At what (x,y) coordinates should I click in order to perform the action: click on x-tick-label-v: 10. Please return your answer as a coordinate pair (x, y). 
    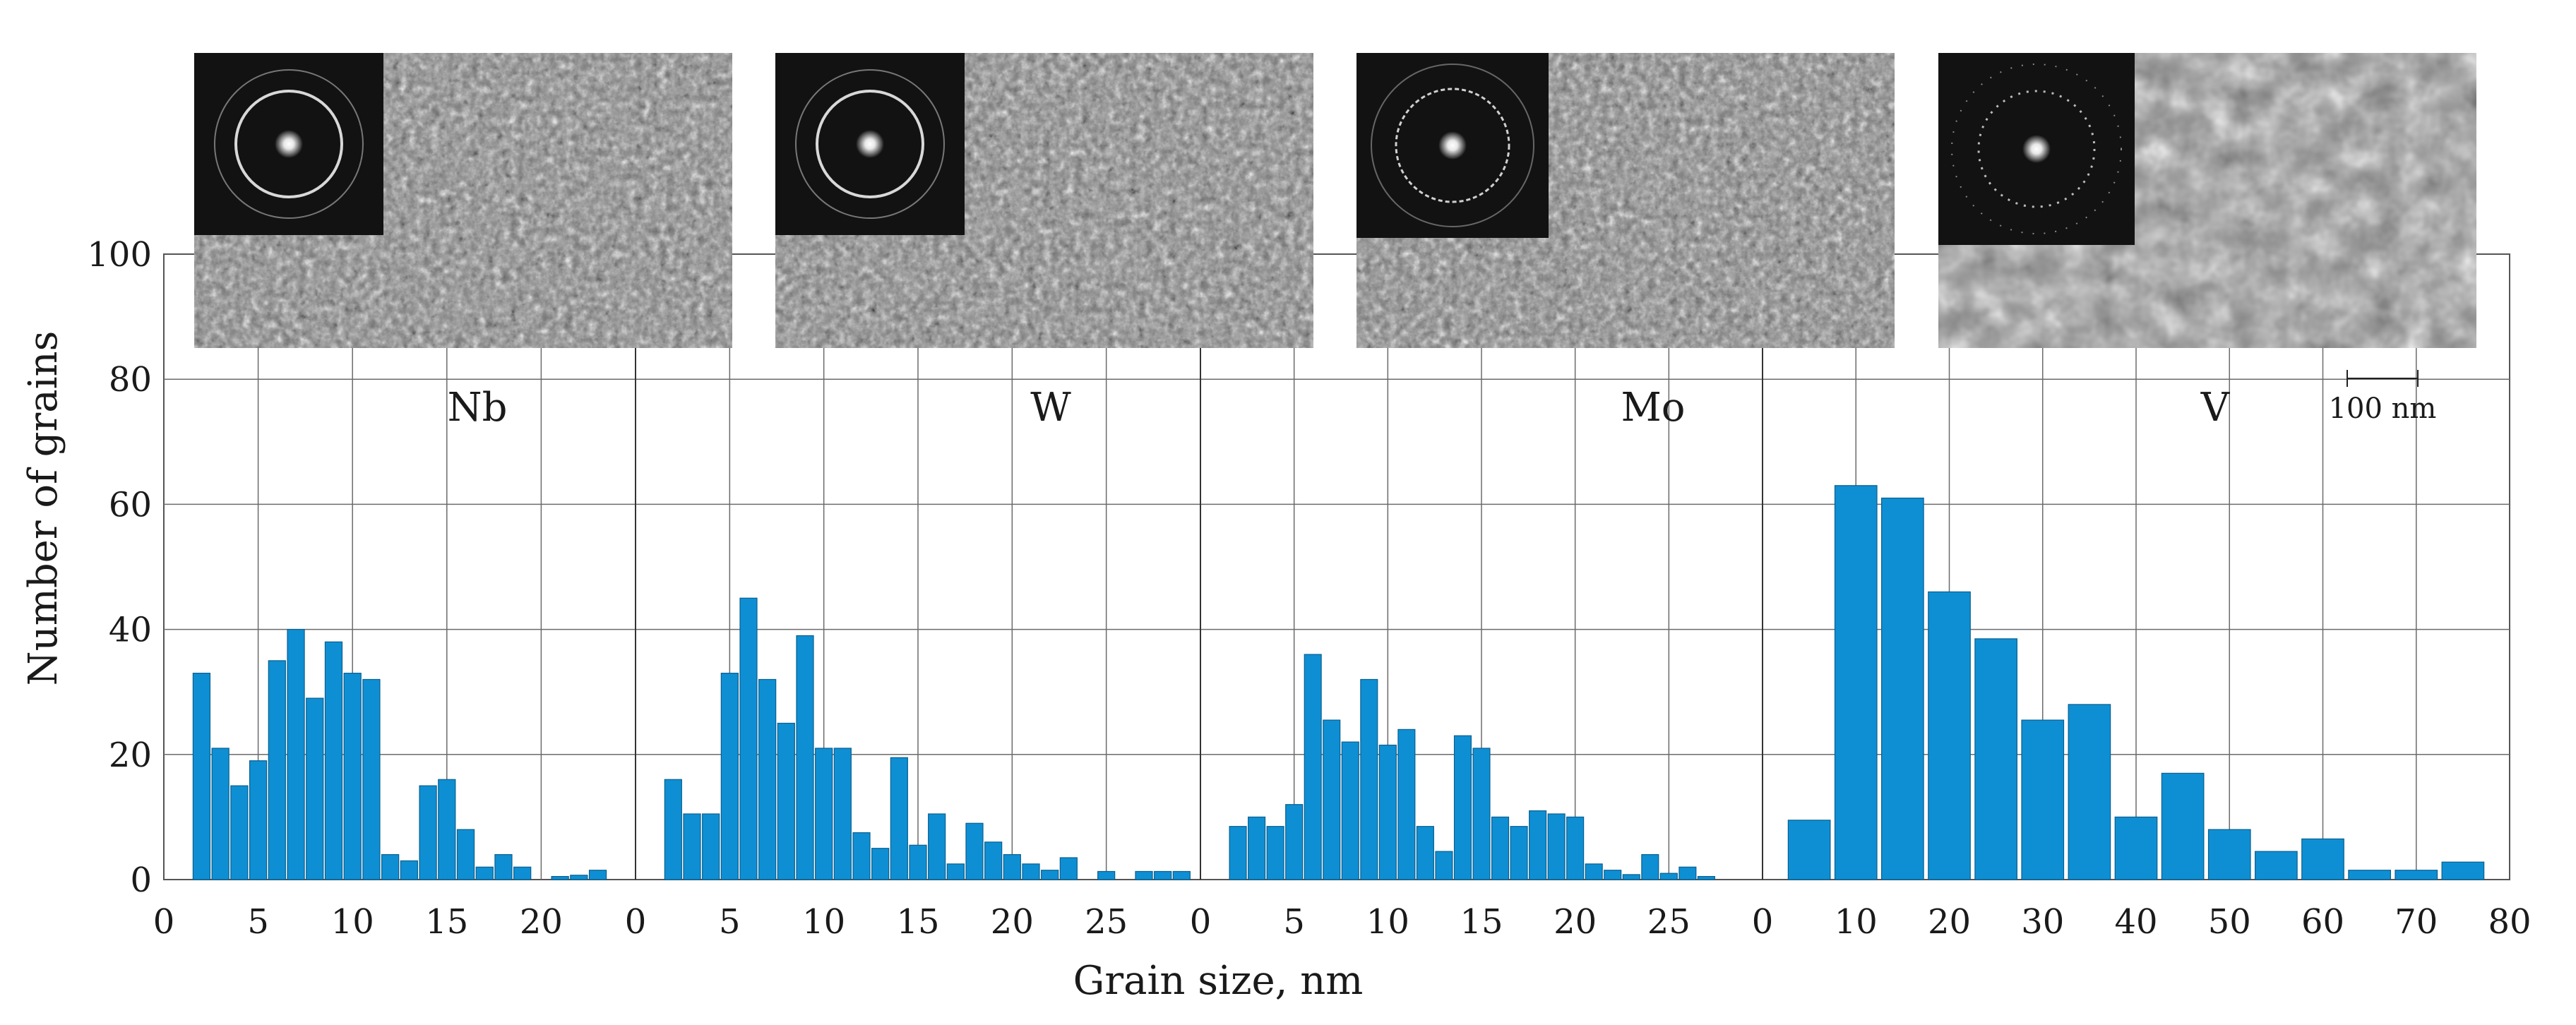
    Looking at the image, I should click on (1856, 922).